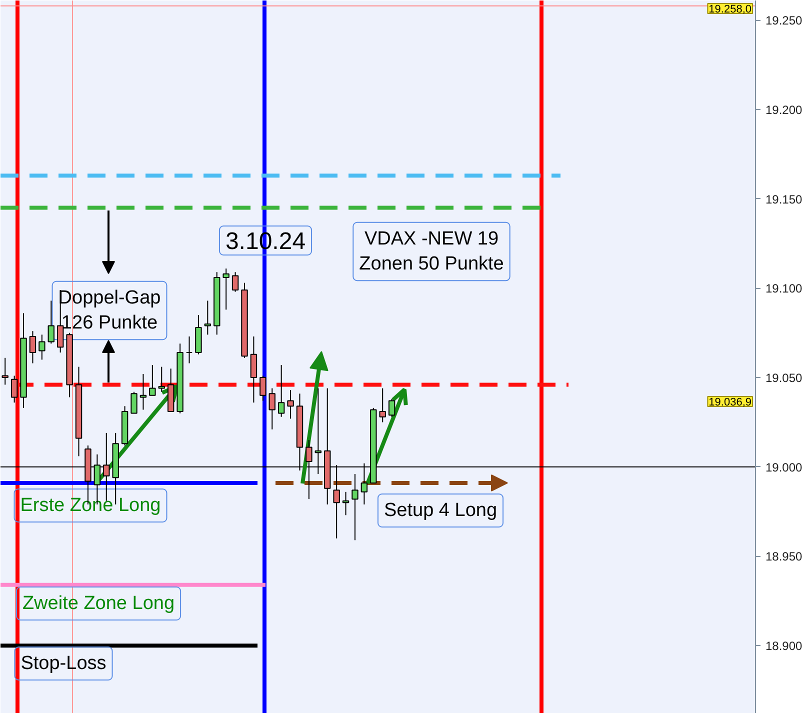  I want to click on y-tick-label: 19.200, so click(784, 110).